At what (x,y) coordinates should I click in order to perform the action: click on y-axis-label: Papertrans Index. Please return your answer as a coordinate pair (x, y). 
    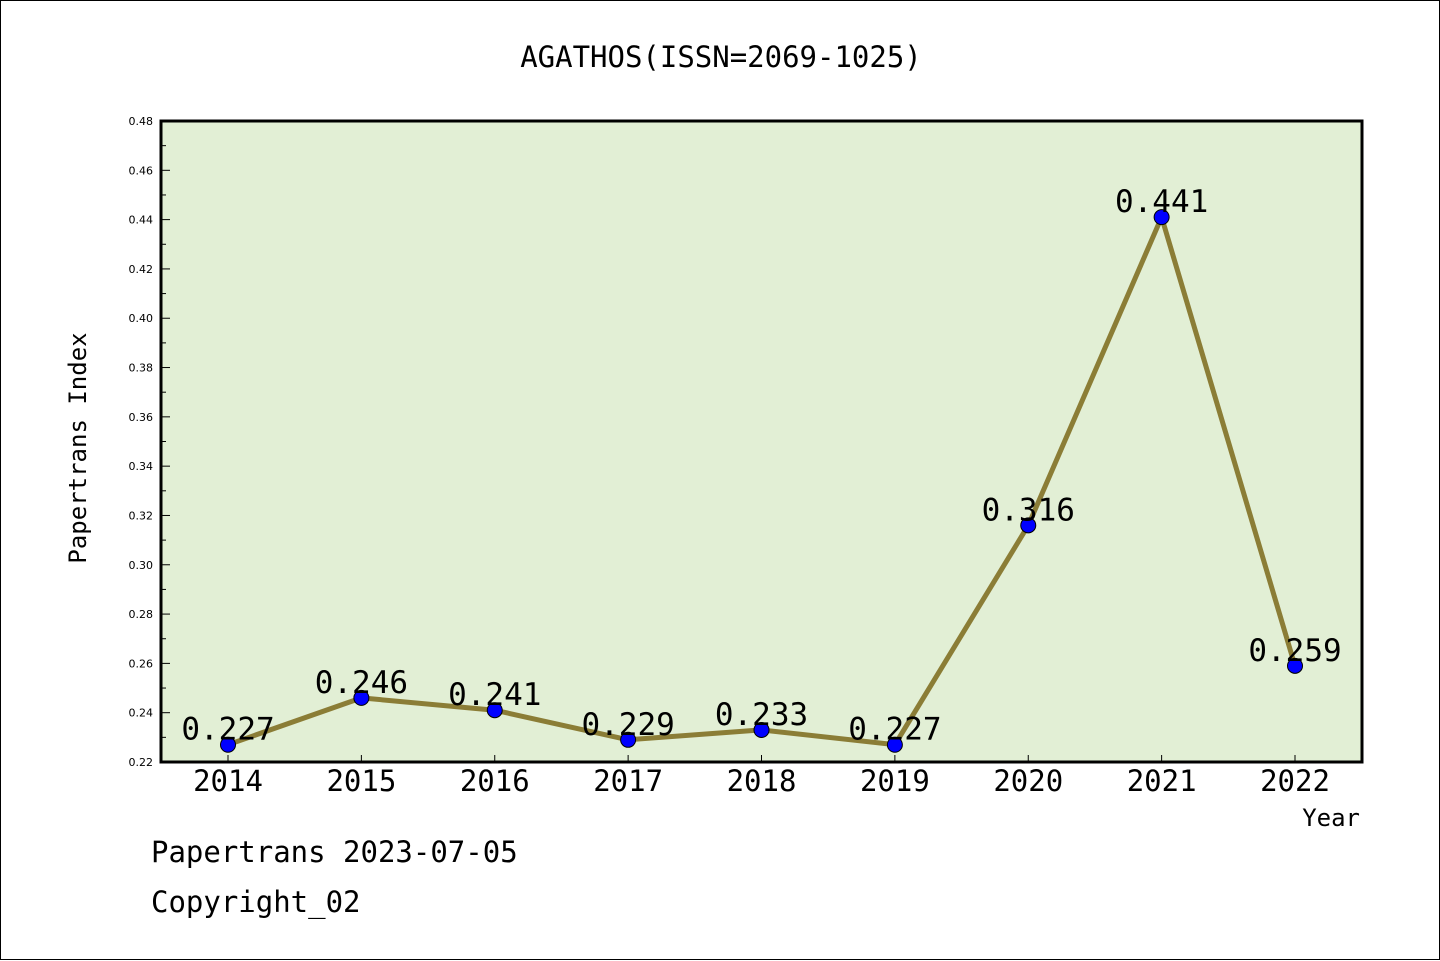
    Looking at the image, I should click on (78, 447).